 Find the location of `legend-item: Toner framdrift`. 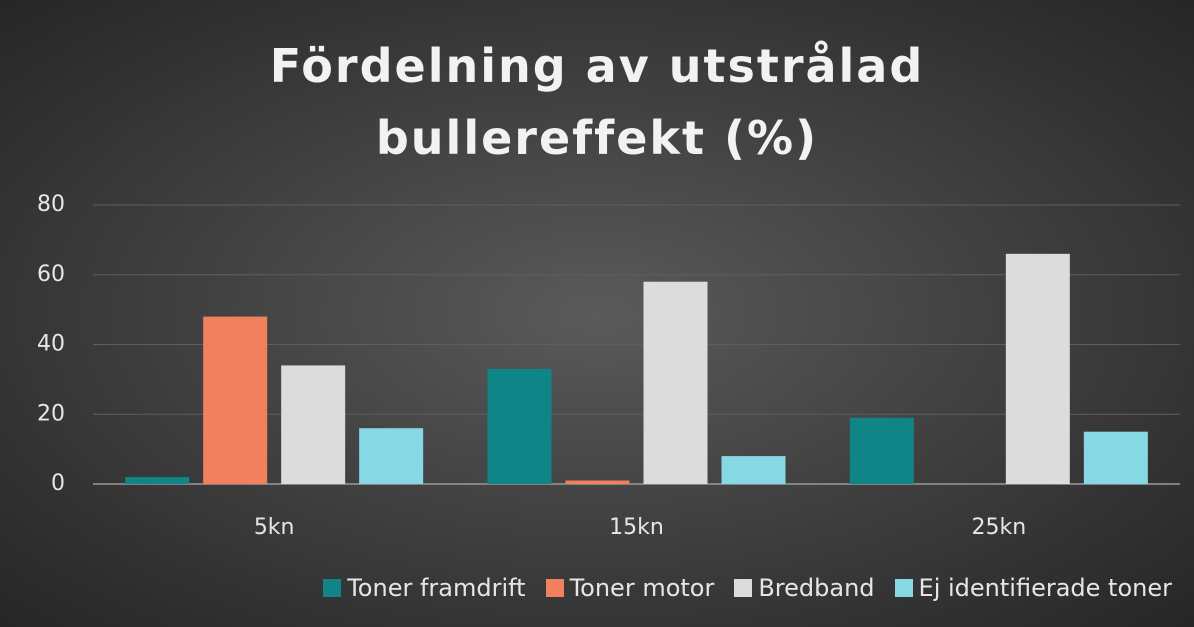

legend-item: Toner framdrift is located at coordinates (424, 588).